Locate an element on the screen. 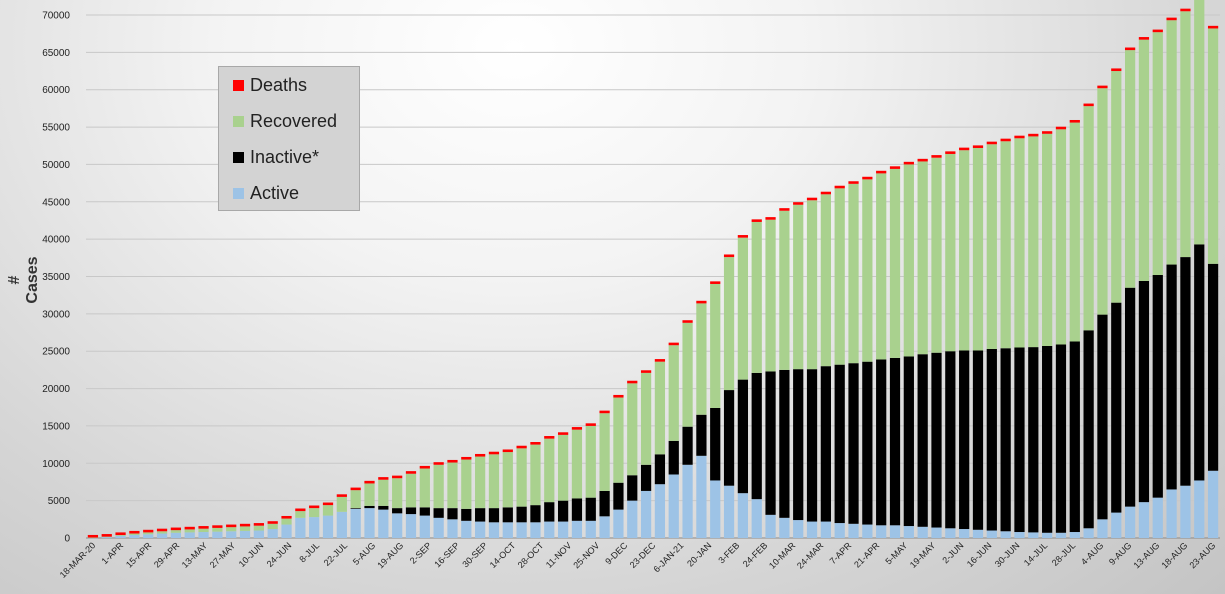 This screenshot has height=594, width=1225. x-tick-label-27: 7-APR is located at coordinates (841, 553).